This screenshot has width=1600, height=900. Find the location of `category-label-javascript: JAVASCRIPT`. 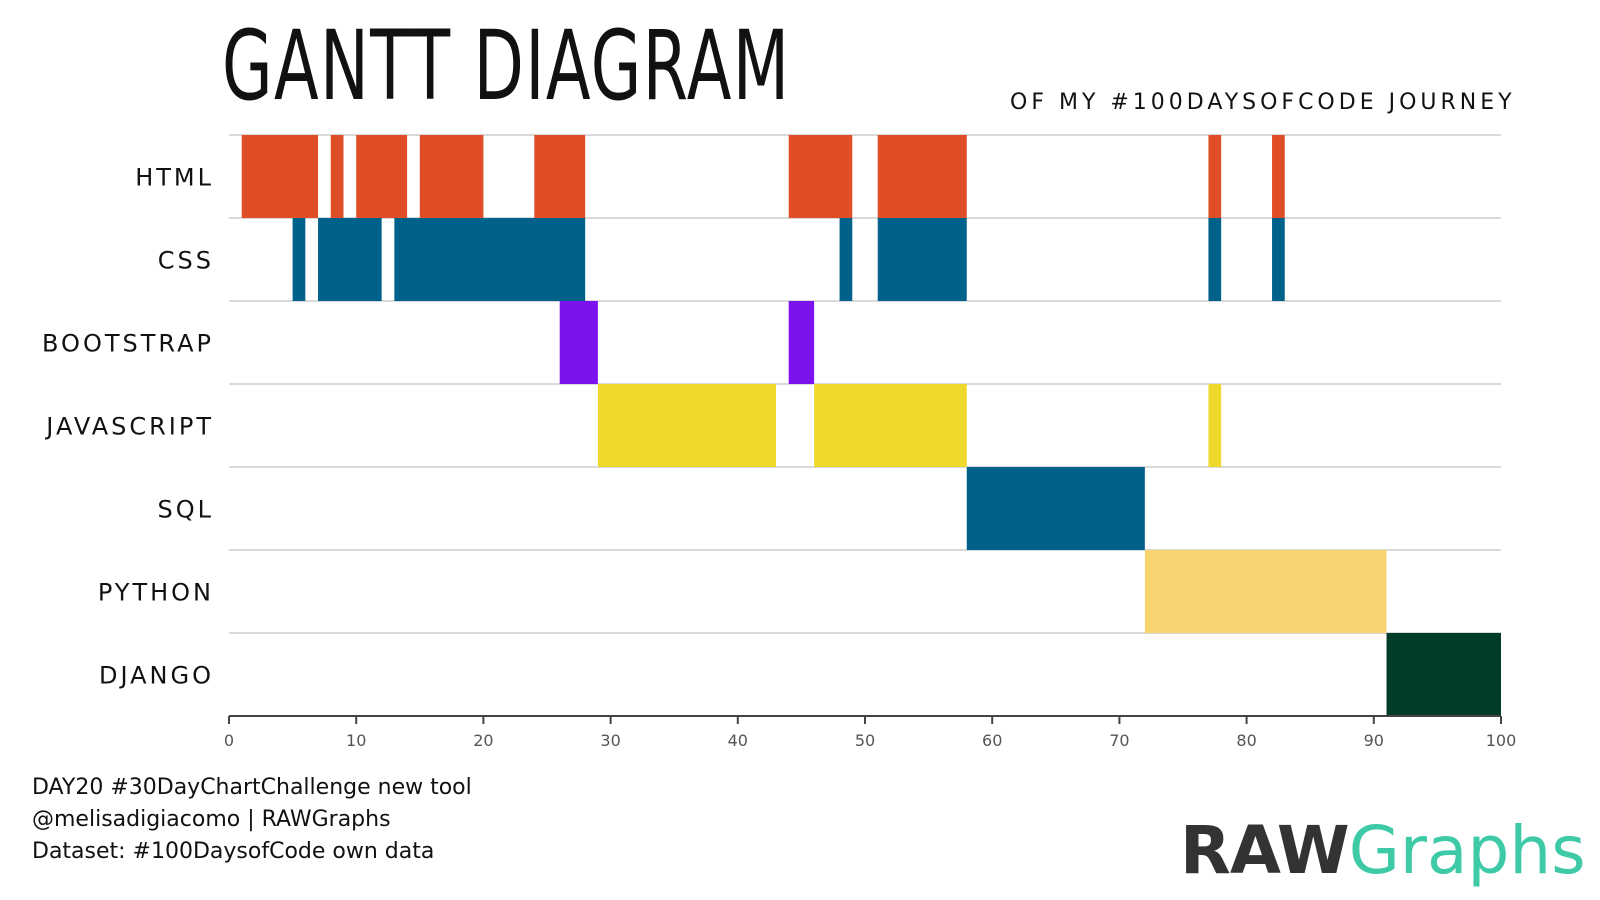

category-label-javascript: JAVASCRIPT is located at coordinates (129, 427).